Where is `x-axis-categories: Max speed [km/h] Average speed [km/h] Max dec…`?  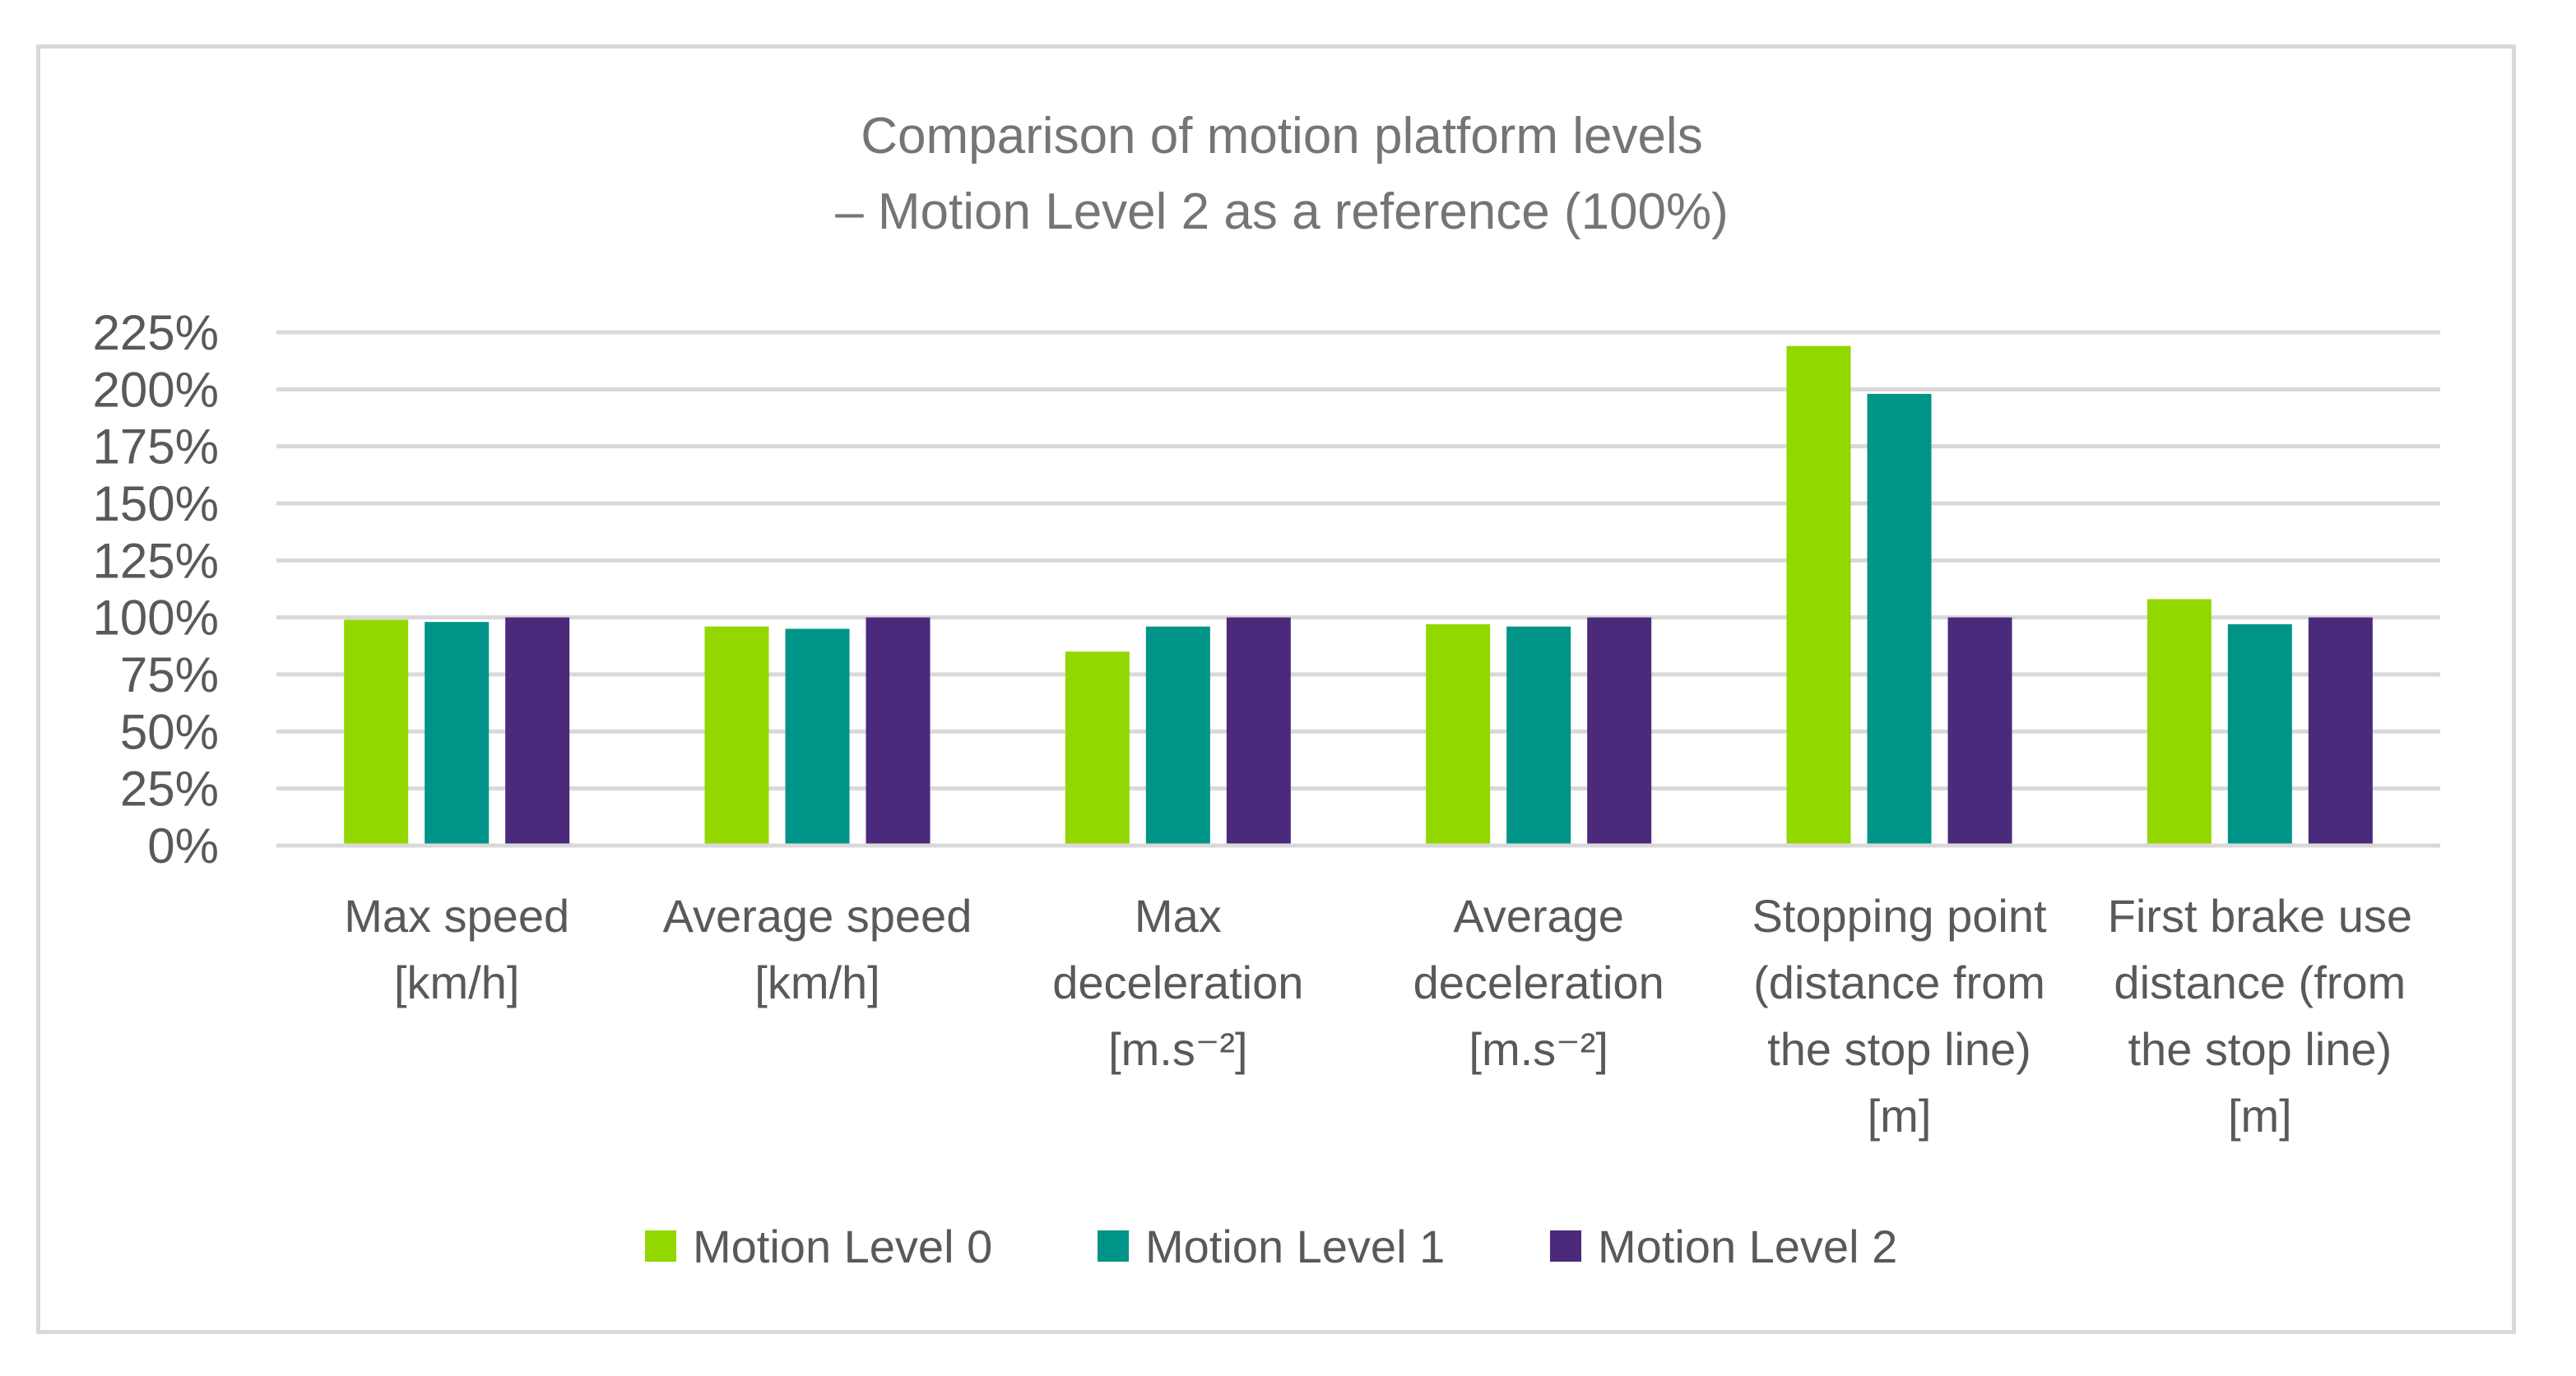 x-axis-categories: Max speed [km/h] Average speed [km/h] Max dec… is located at coordinates (1378, 1016).